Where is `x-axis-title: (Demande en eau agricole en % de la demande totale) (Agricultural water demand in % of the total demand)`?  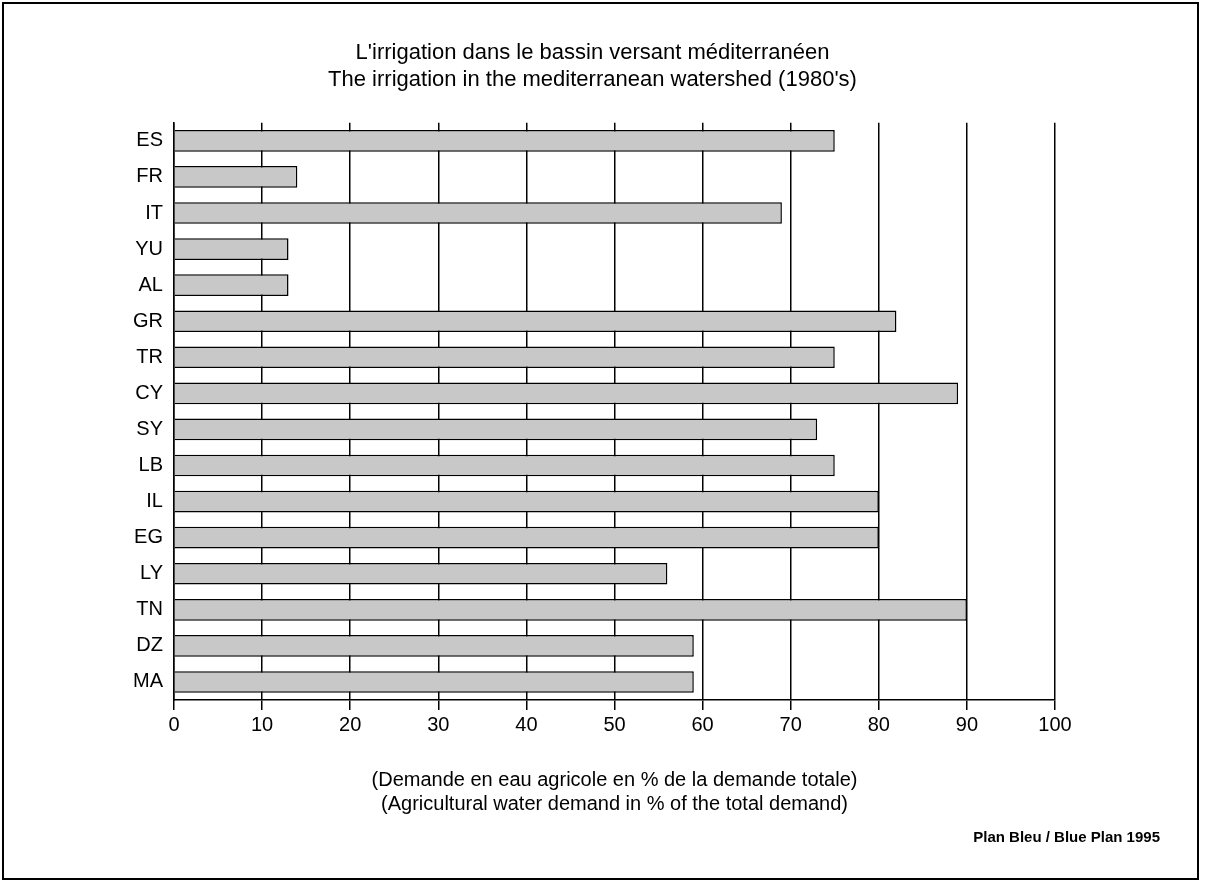
x-axis-title: (Demande en eau agricole en % de la demande totale) (Agricultural water demand in % of the total demand) is located at coordinates (614, 790).